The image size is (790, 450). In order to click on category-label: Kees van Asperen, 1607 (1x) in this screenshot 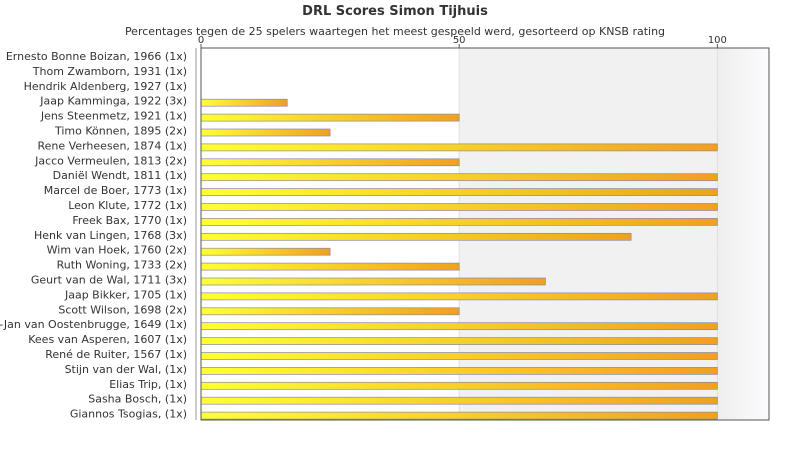, I will do `click(107, 339)`.